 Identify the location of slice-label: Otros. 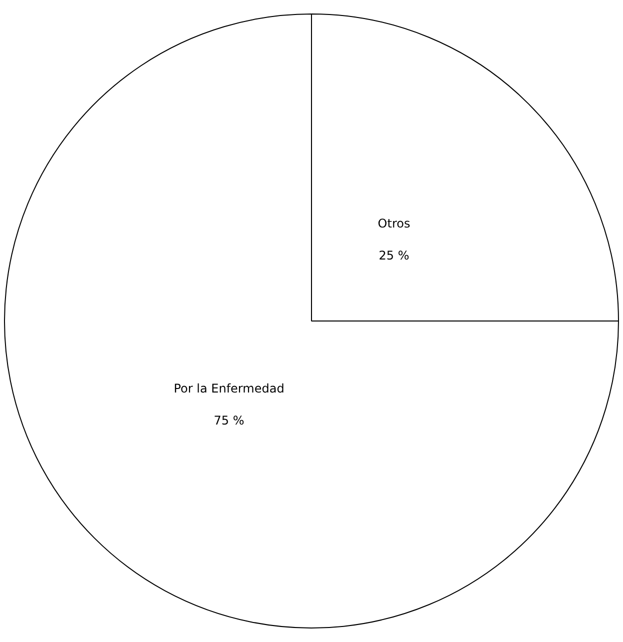
(394, 223).